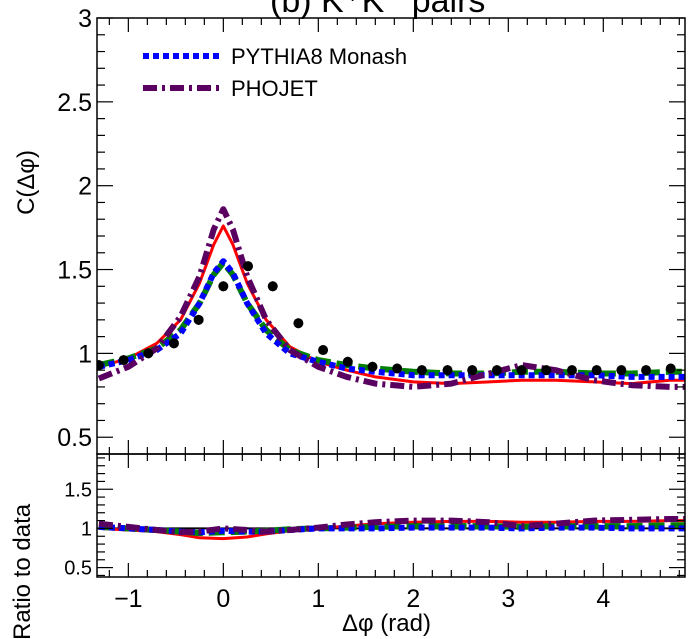 This screenshot has height=639, width=688. What do you see at coordinates (319, 56) in the screenshot?
I see `legend-label: PYTHIA8 Monash` at bounding box center [319, 56].